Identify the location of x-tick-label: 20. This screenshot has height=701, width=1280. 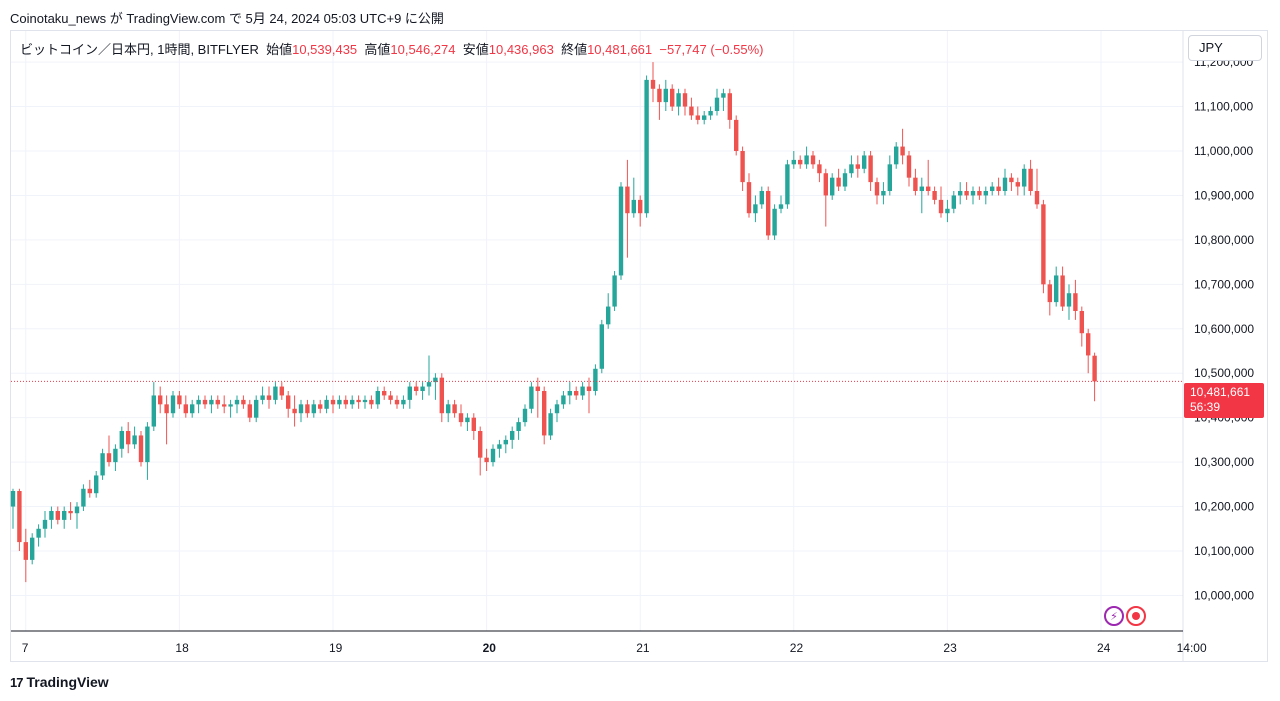
(490, 648).